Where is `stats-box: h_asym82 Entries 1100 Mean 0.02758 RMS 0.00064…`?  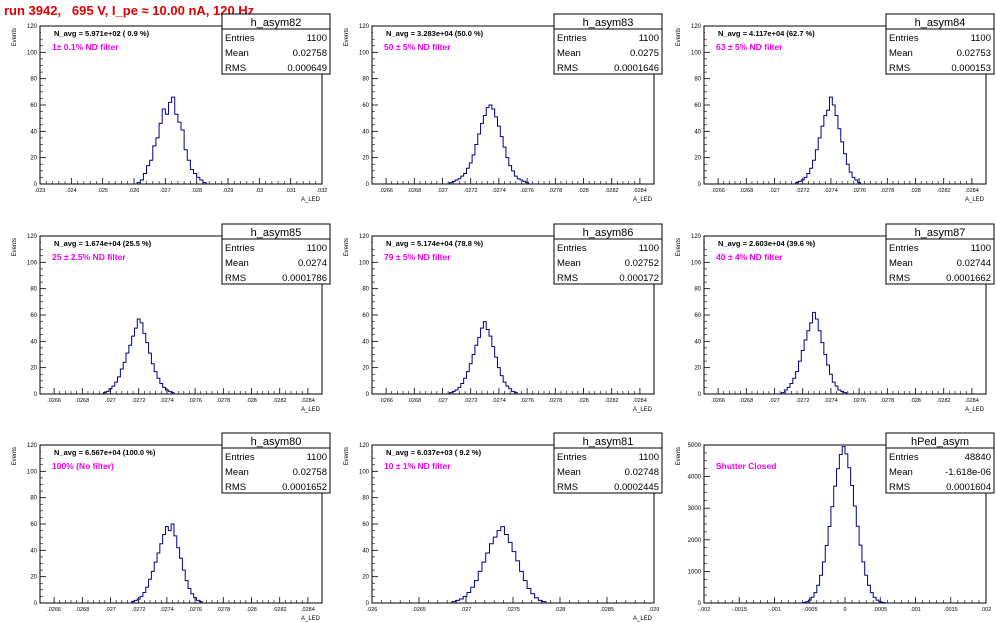
stats-box: h_asym82 Entries 1100 Mean 0.02758 RMS 0.00064… is located at coordinates (276, 44).